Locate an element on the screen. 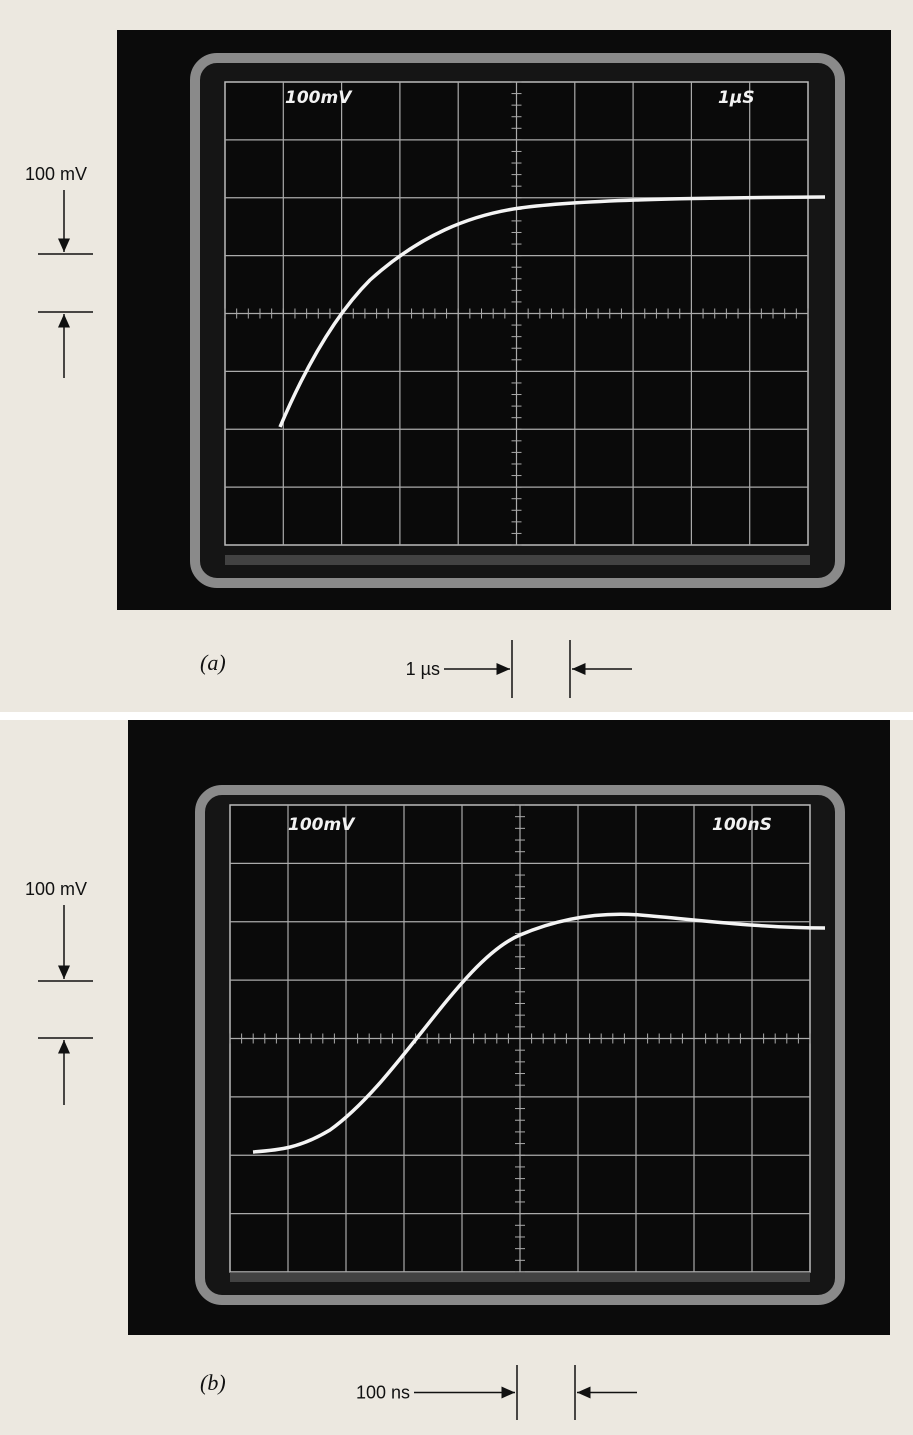  horizontal-scale: 1 µs is located at coordinates (423, 669).